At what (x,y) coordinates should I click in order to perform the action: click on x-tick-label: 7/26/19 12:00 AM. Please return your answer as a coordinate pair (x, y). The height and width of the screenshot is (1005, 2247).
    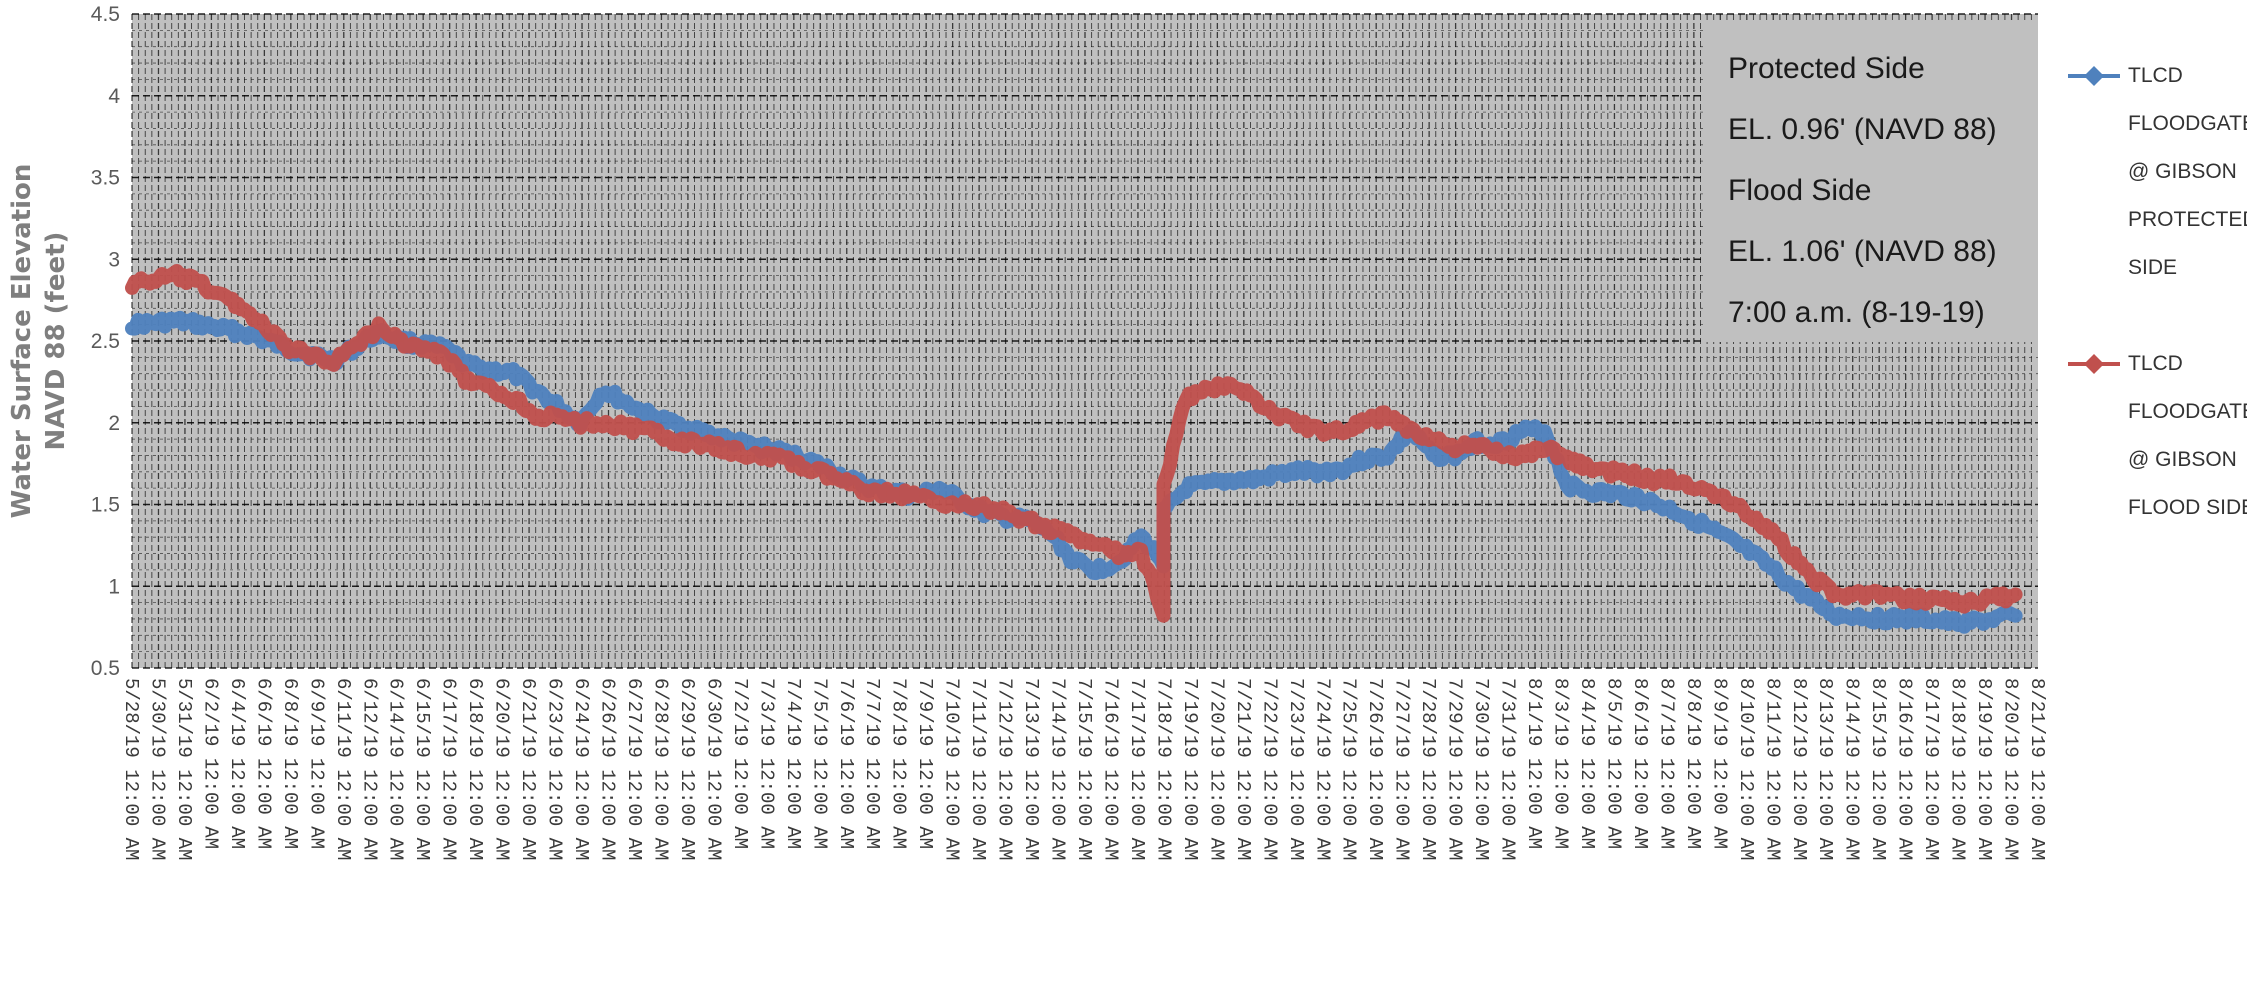
    Looking at the image, I should click on (1375, 769).